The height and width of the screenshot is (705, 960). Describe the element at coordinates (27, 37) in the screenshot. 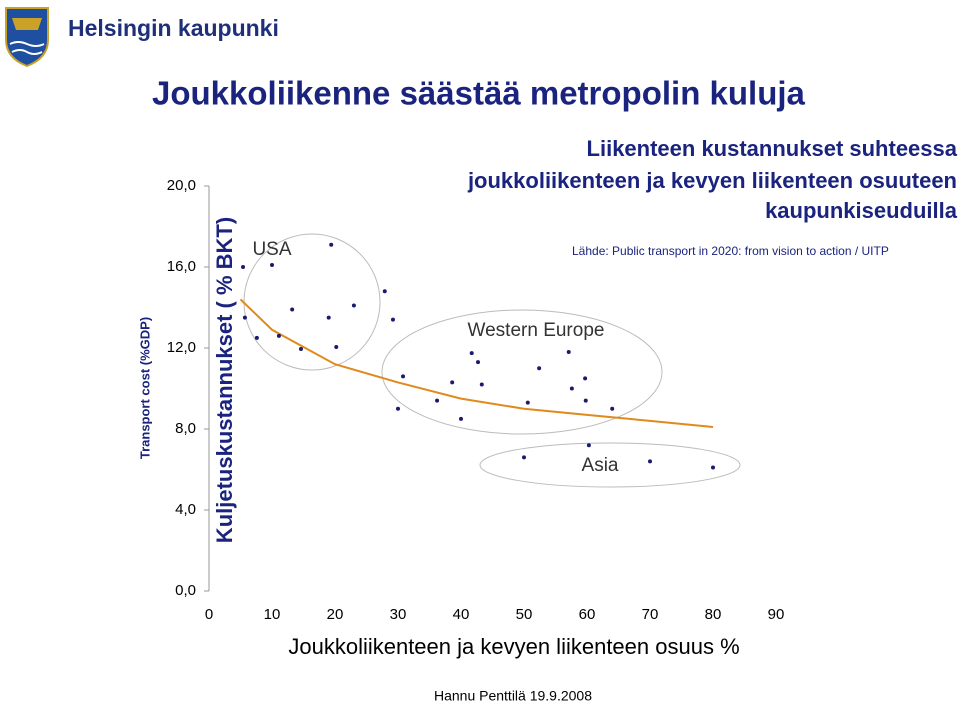

I see `logo` at that location.